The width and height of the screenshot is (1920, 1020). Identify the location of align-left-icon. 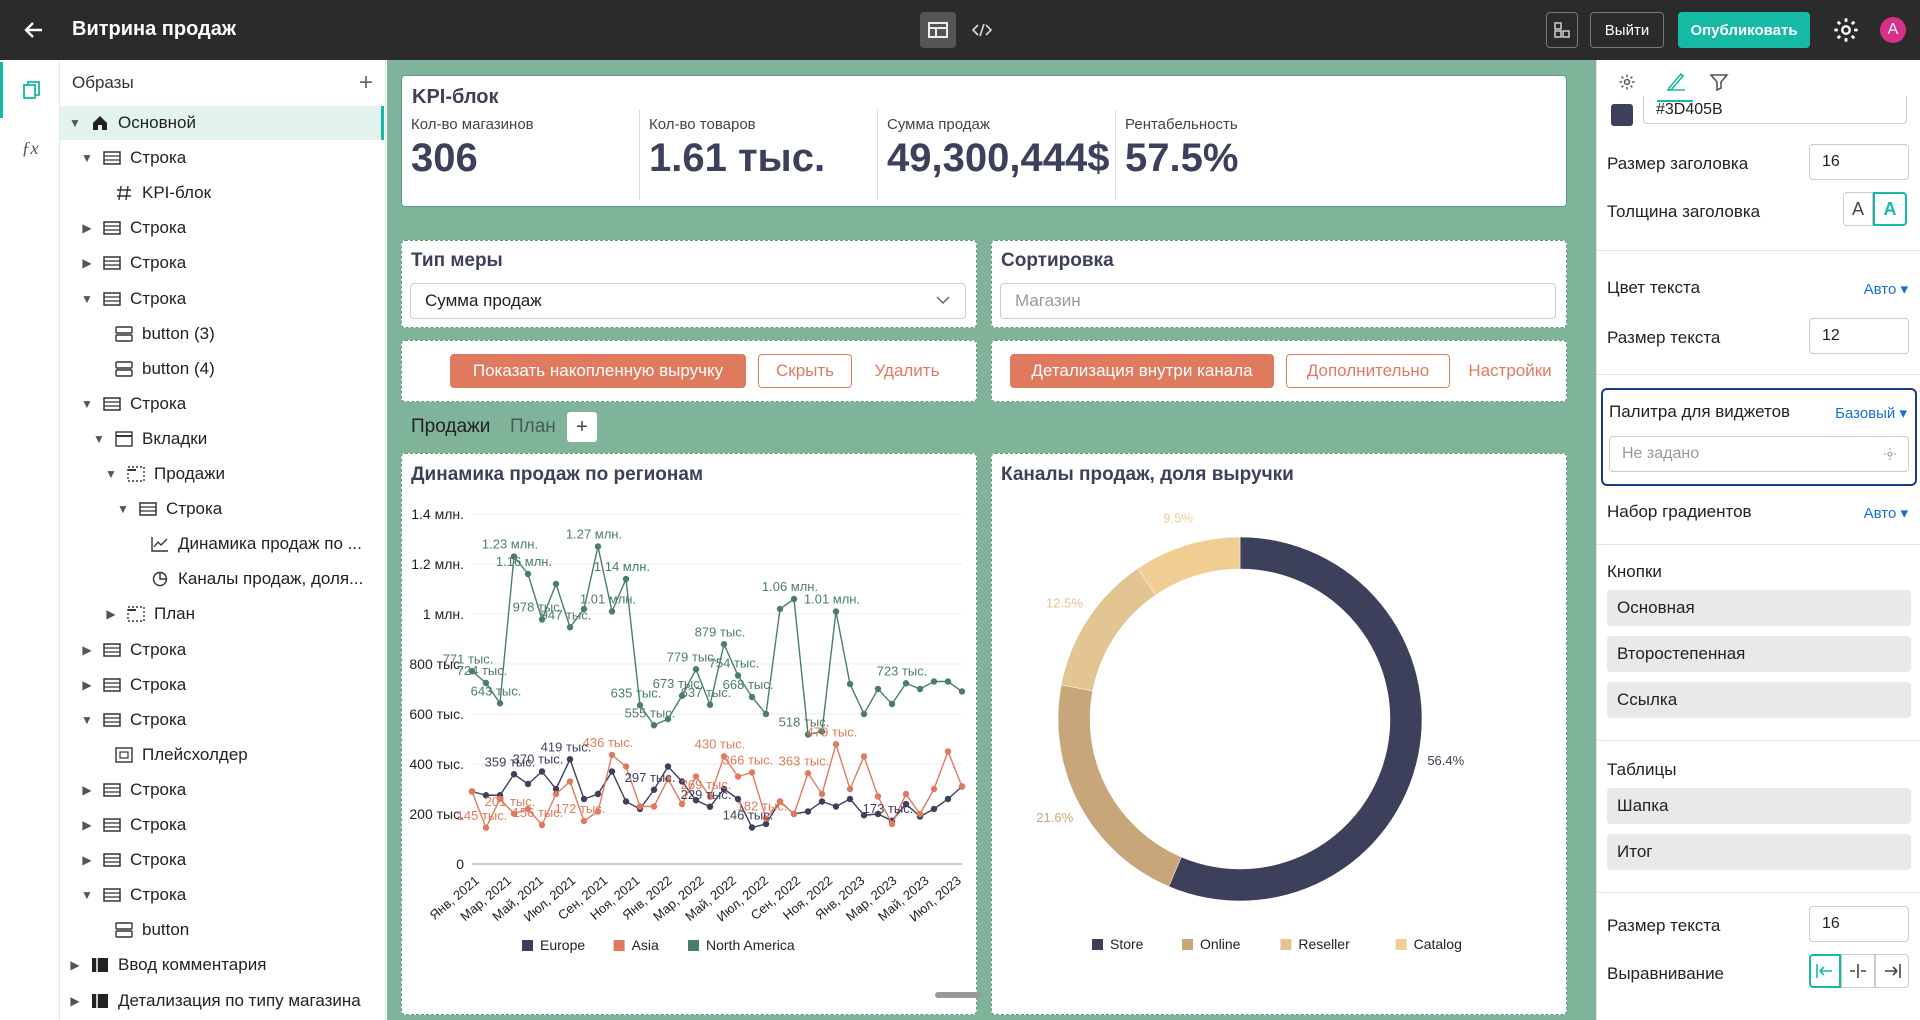
(1825, 971).